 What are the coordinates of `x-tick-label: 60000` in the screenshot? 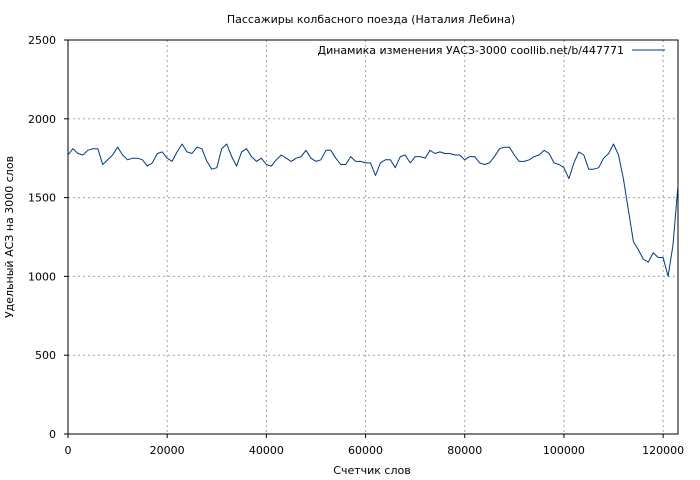 It's located at (365, 450).